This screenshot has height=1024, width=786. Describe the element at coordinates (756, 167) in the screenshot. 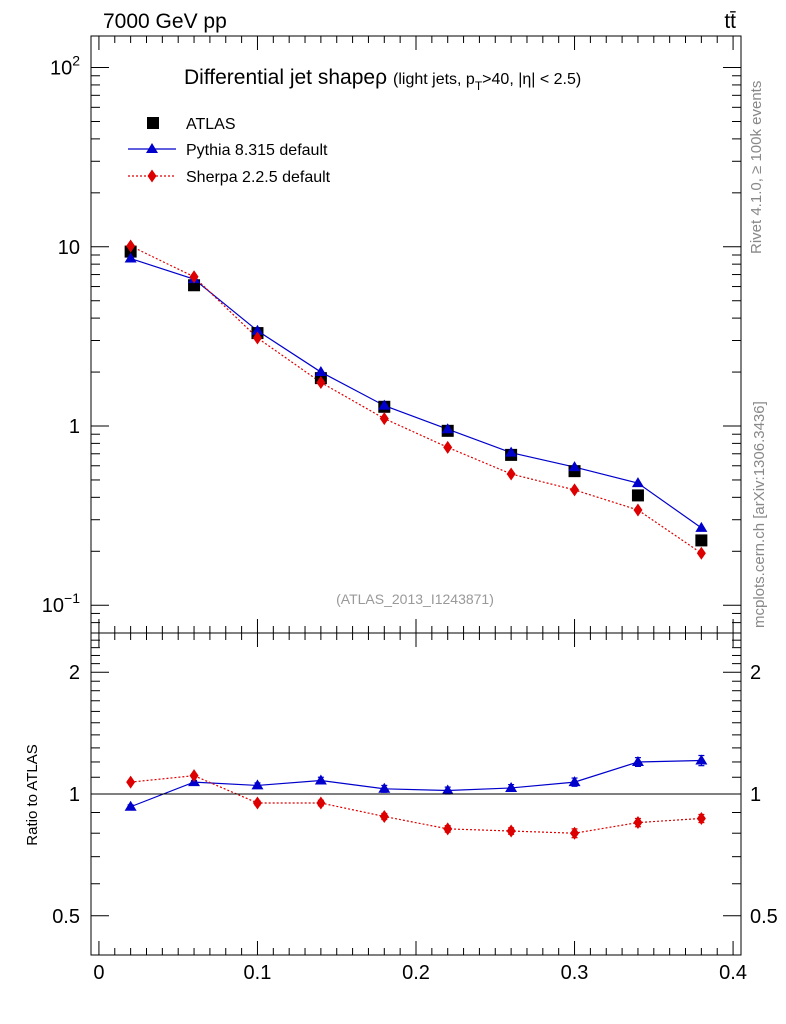

I see `rivet-version-label: Rivet 4.1.0, ≥ 100k events` at that location.